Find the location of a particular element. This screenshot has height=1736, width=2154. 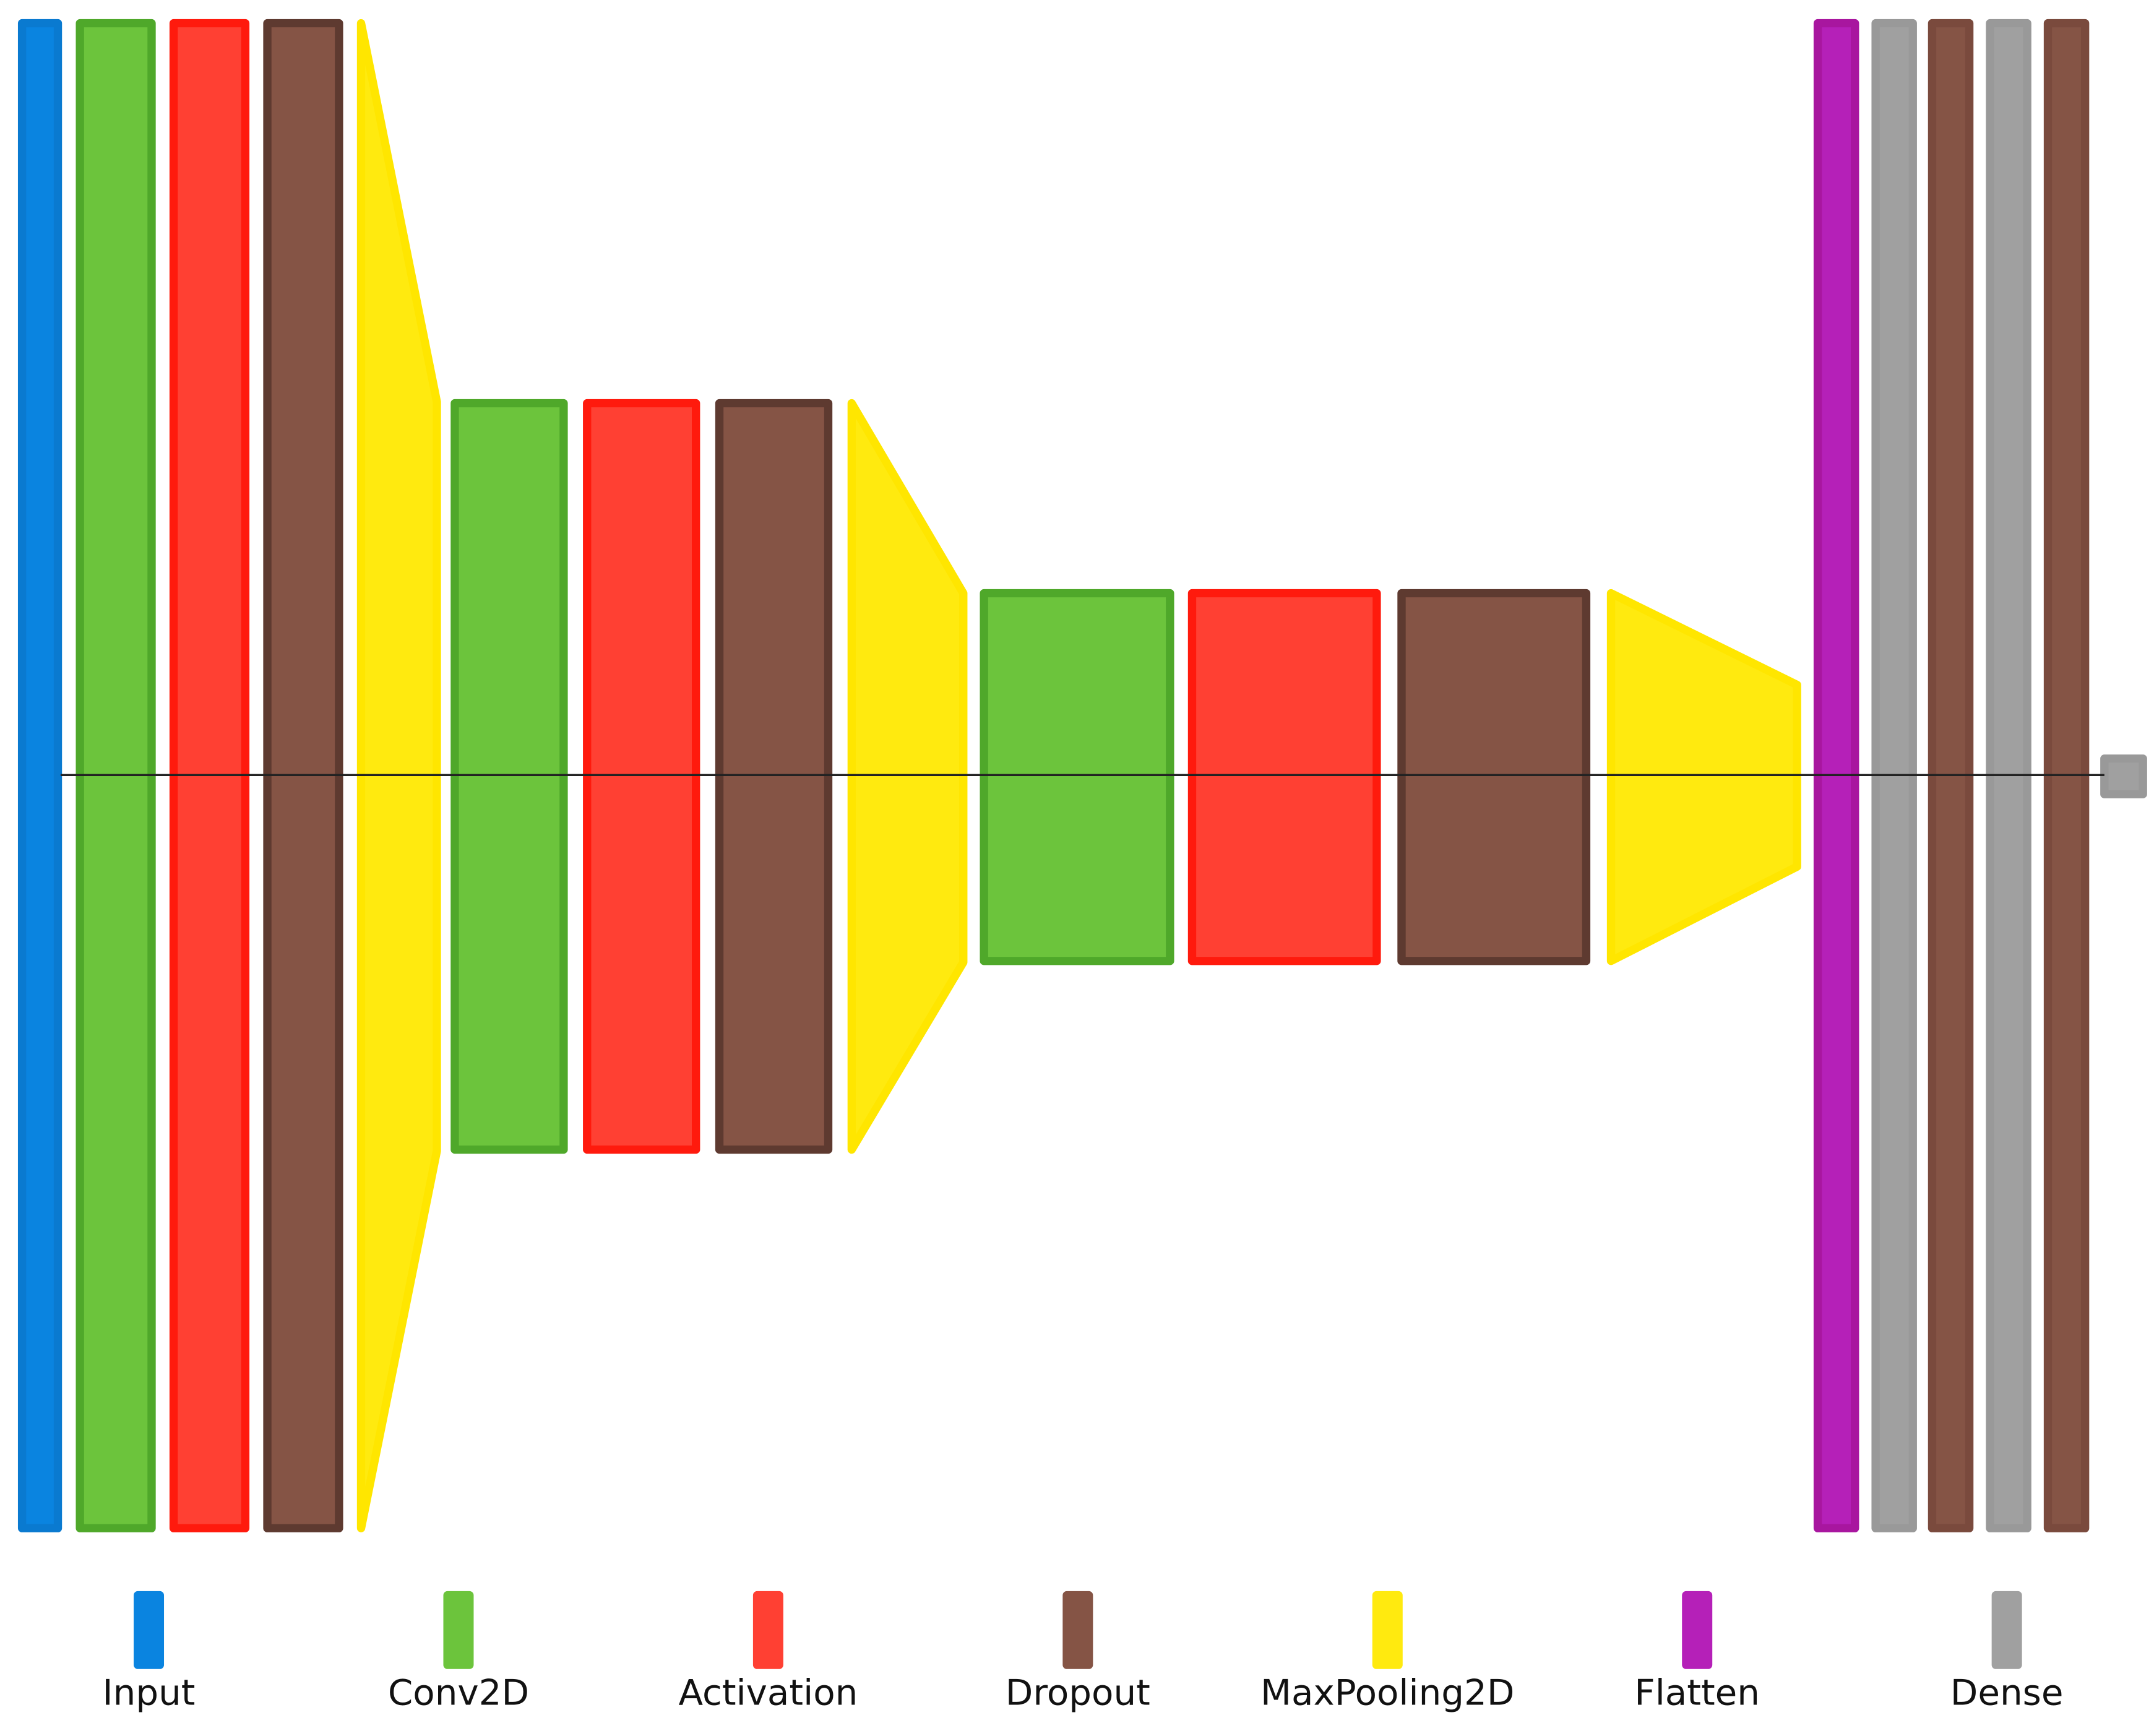

legend-label: Input is located at coordinates (150, 1693).